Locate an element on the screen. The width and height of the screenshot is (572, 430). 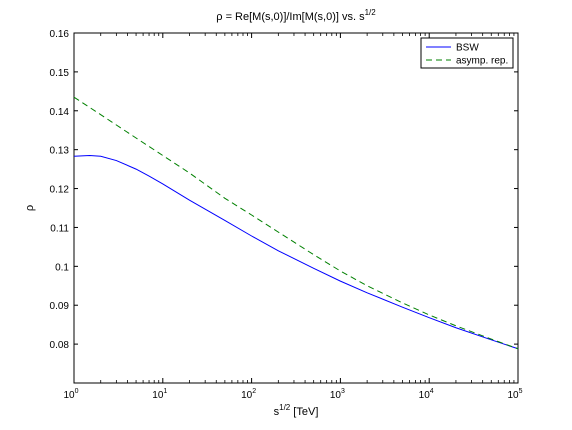
legend: BSW asymp. rep. is located at coordinates (467, 53).